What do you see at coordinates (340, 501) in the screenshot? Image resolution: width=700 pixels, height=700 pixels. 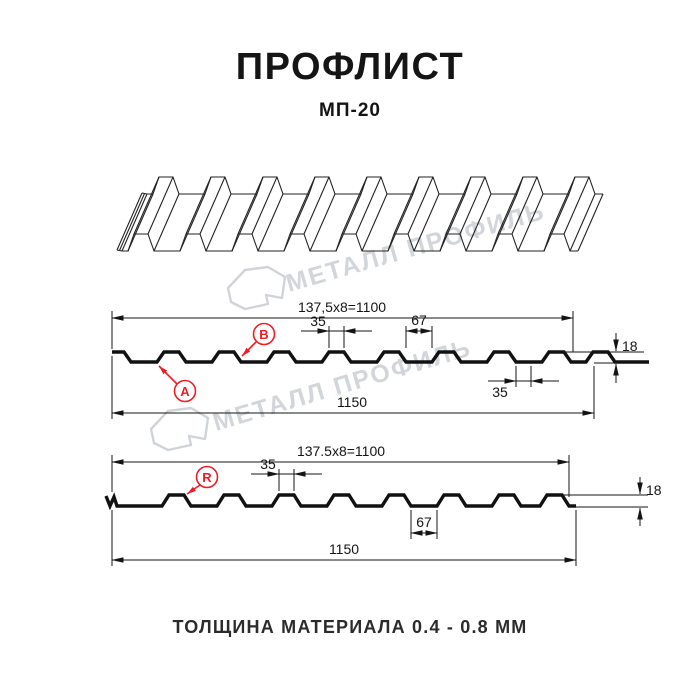 I see `profile-outline` at bounding box center [340, 501].